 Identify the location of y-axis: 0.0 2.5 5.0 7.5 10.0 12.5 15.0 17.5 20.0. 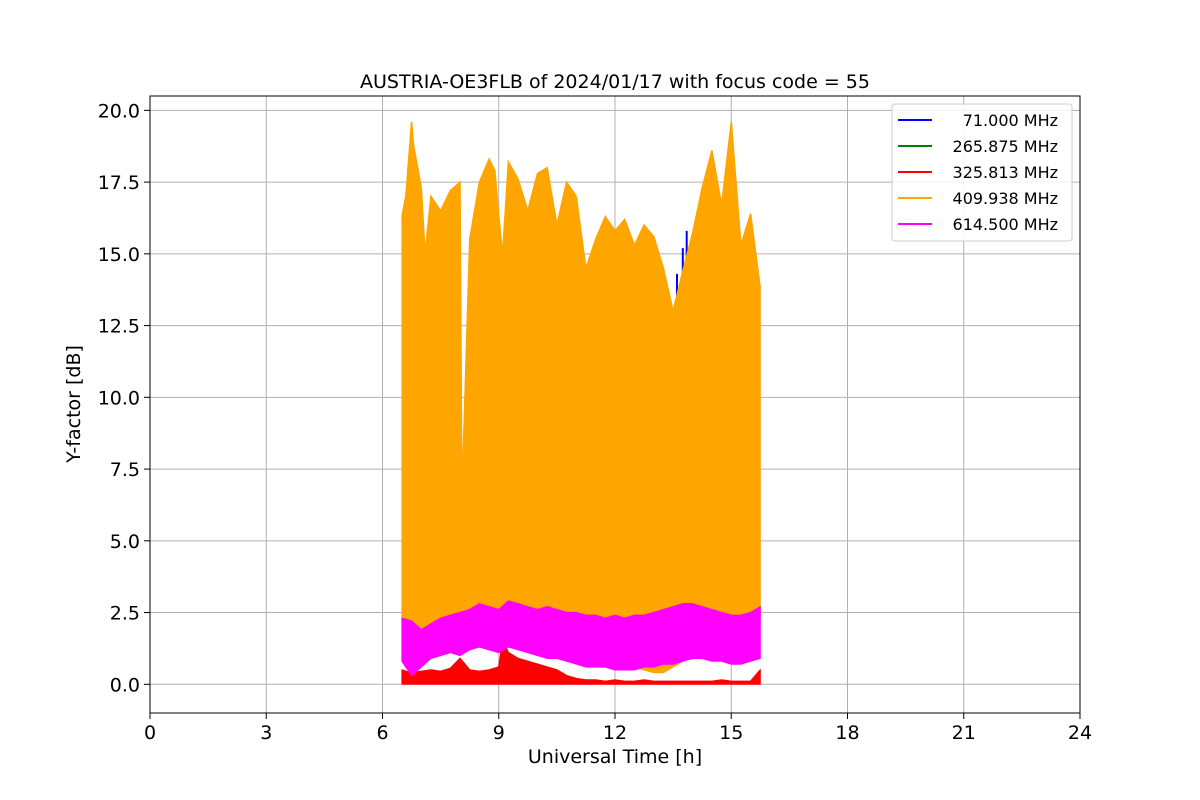
(124, 398).